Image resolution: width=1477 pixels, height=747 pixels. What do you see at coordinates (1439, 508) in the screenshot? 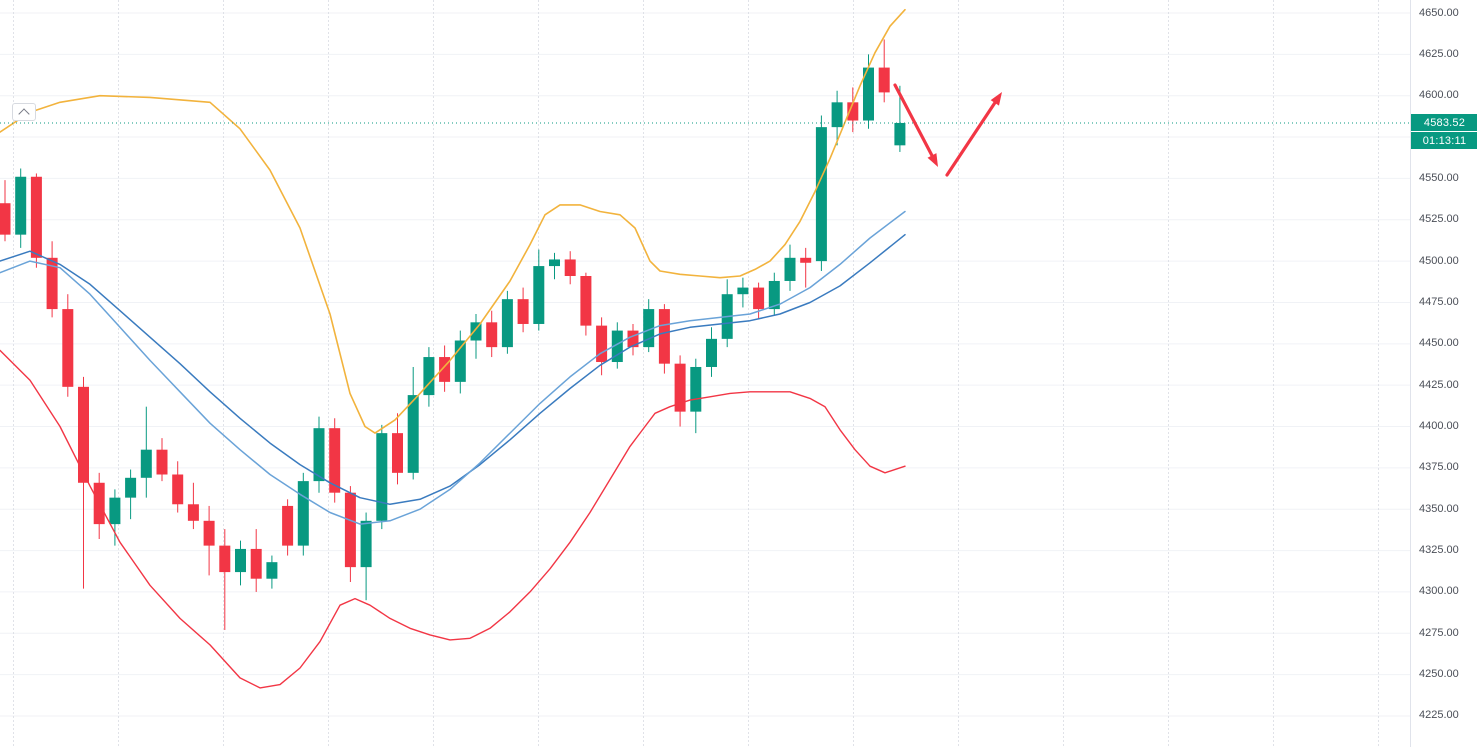
I see `price-axis-label: 4350.00` at bounding box center [1439, 508].